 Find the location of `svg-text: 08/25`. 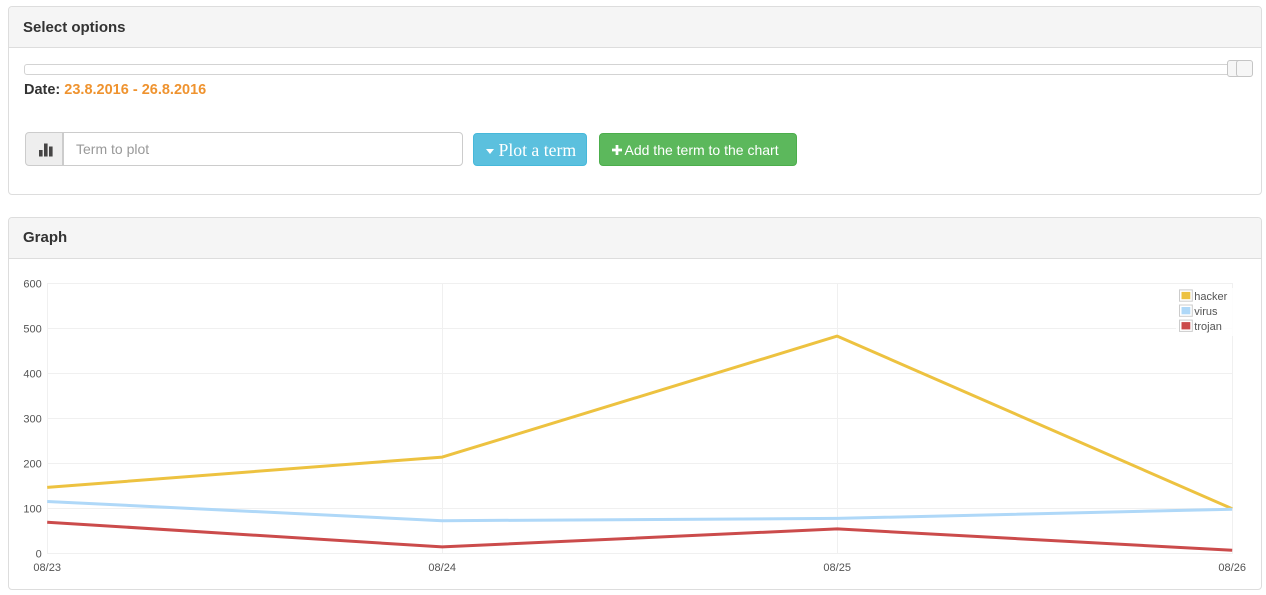

svg-text: 08/25 is located at coordinates (837, 568).